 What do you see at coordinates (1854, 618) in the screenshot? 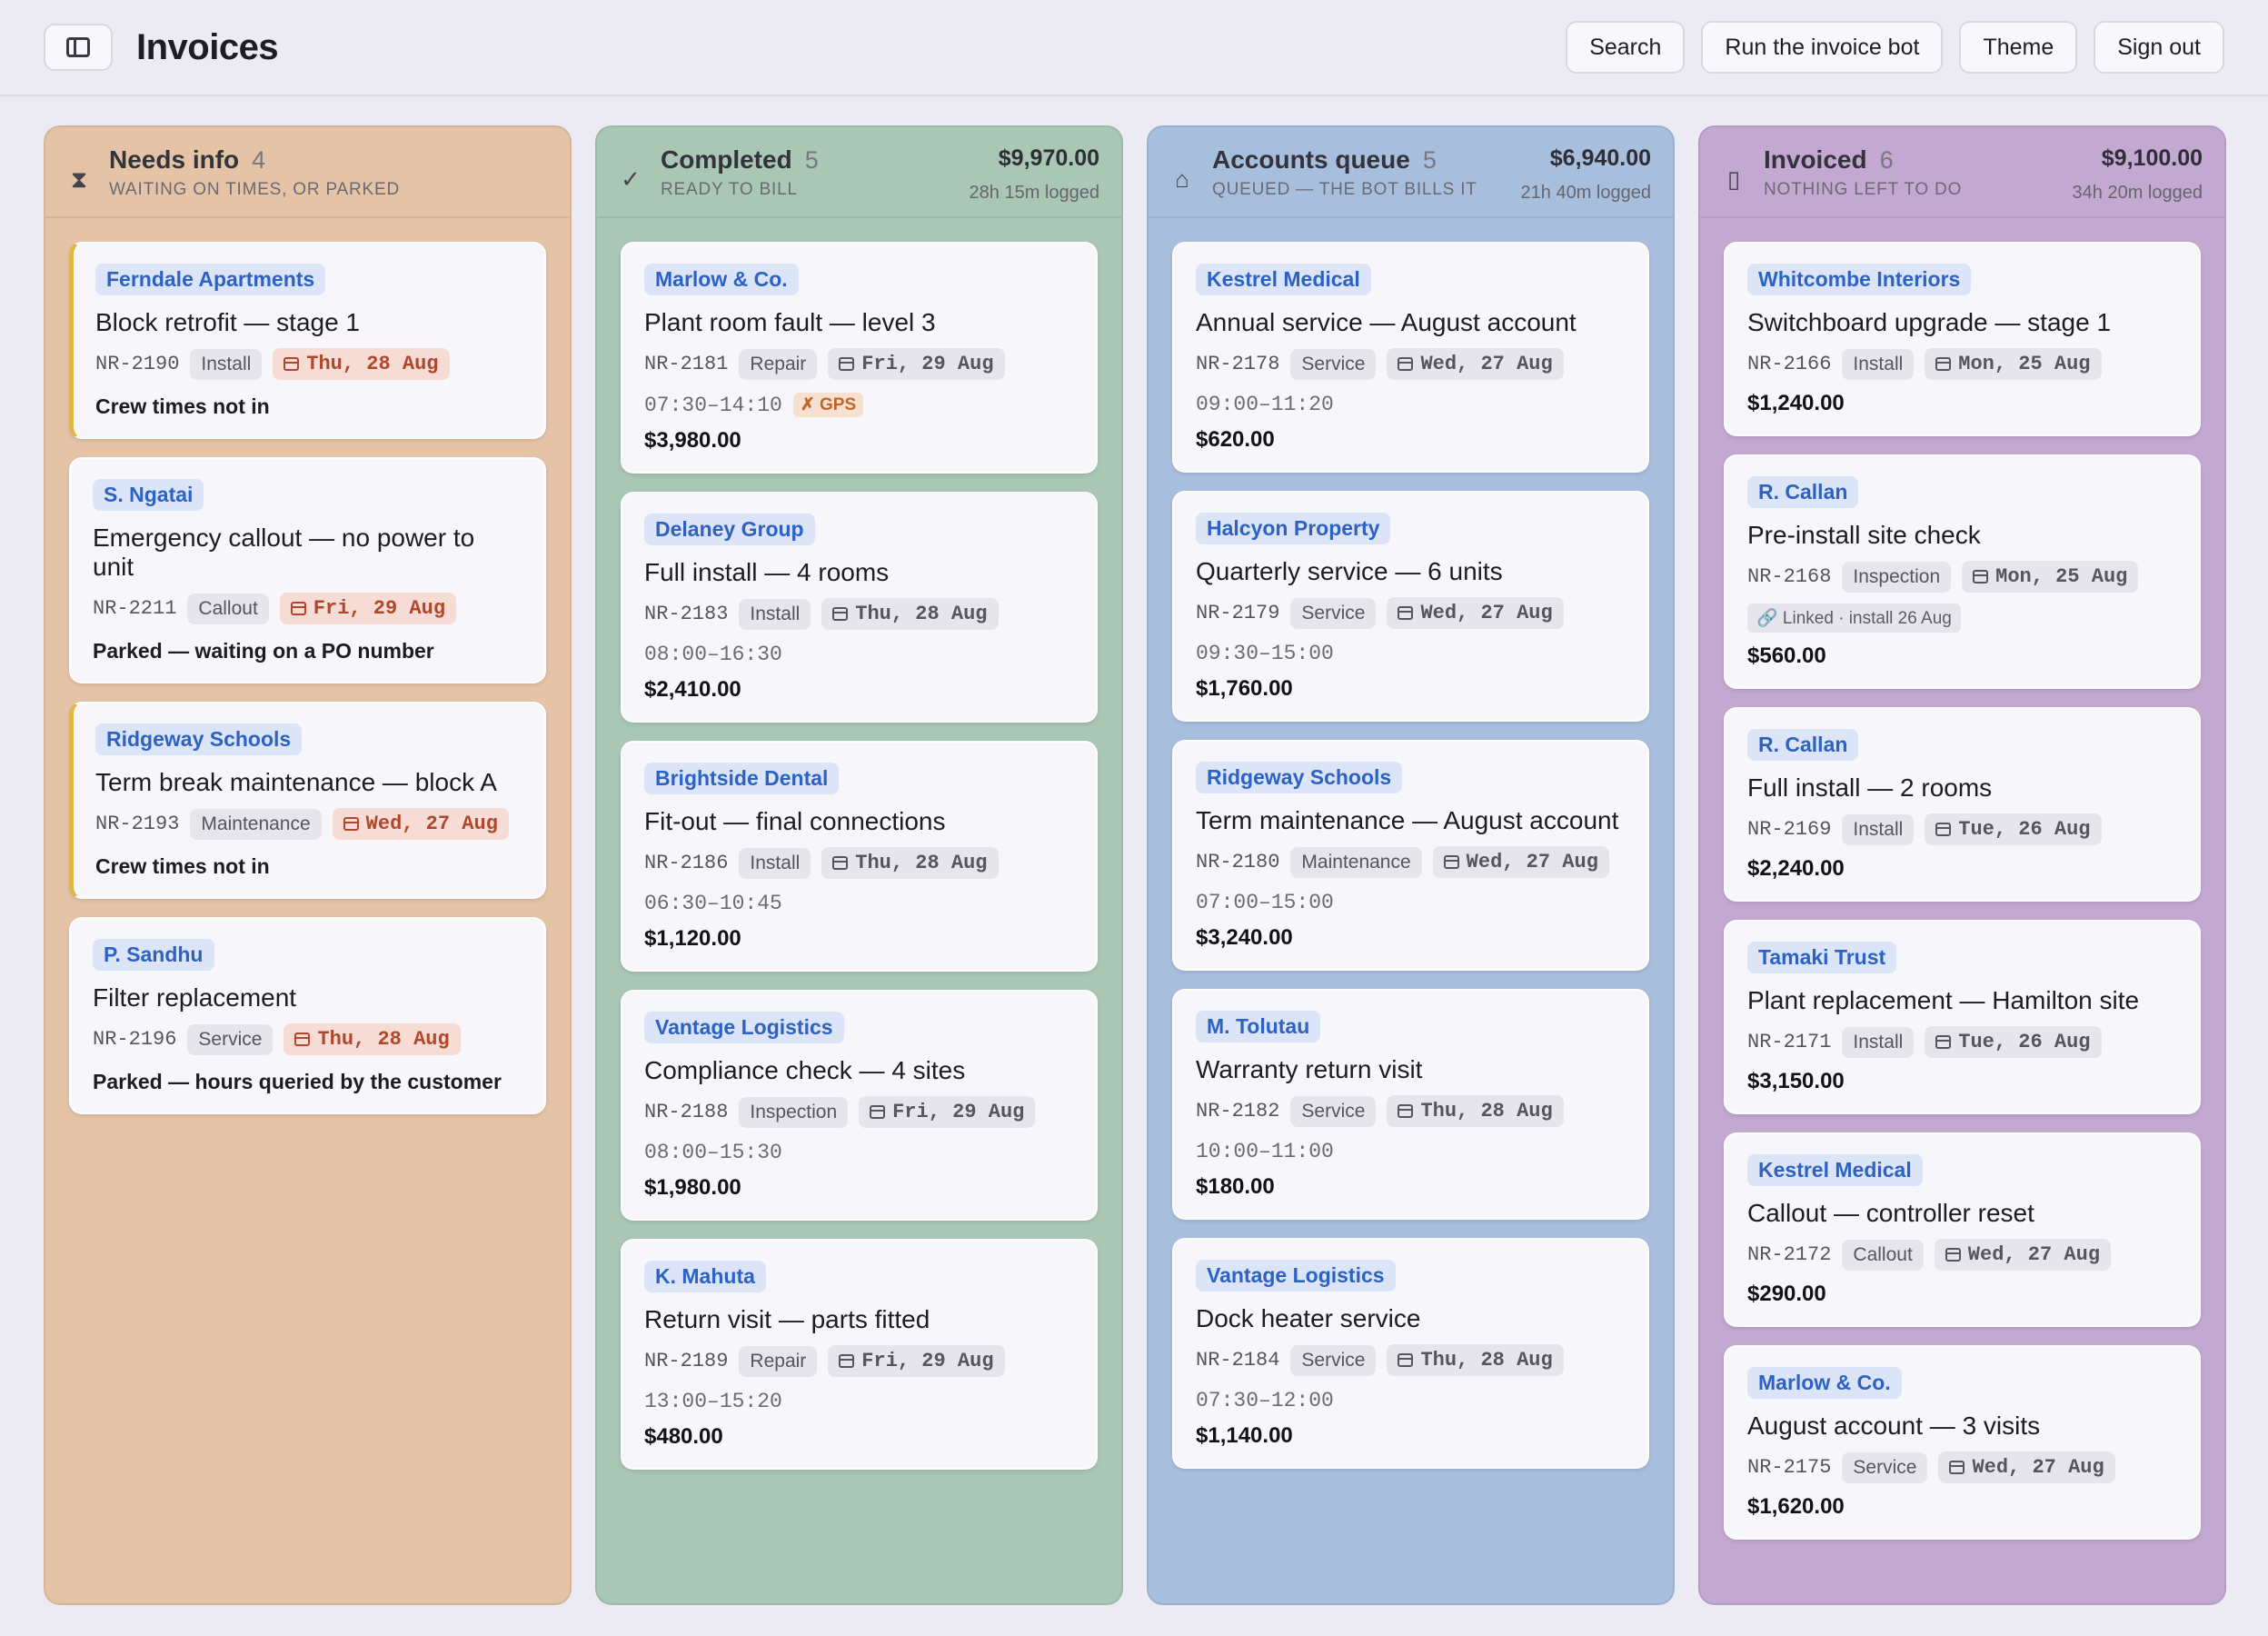
I see `linked-job-tag: 🔗 Linked · install 26 Aug` at bounding box center [1854, 618].